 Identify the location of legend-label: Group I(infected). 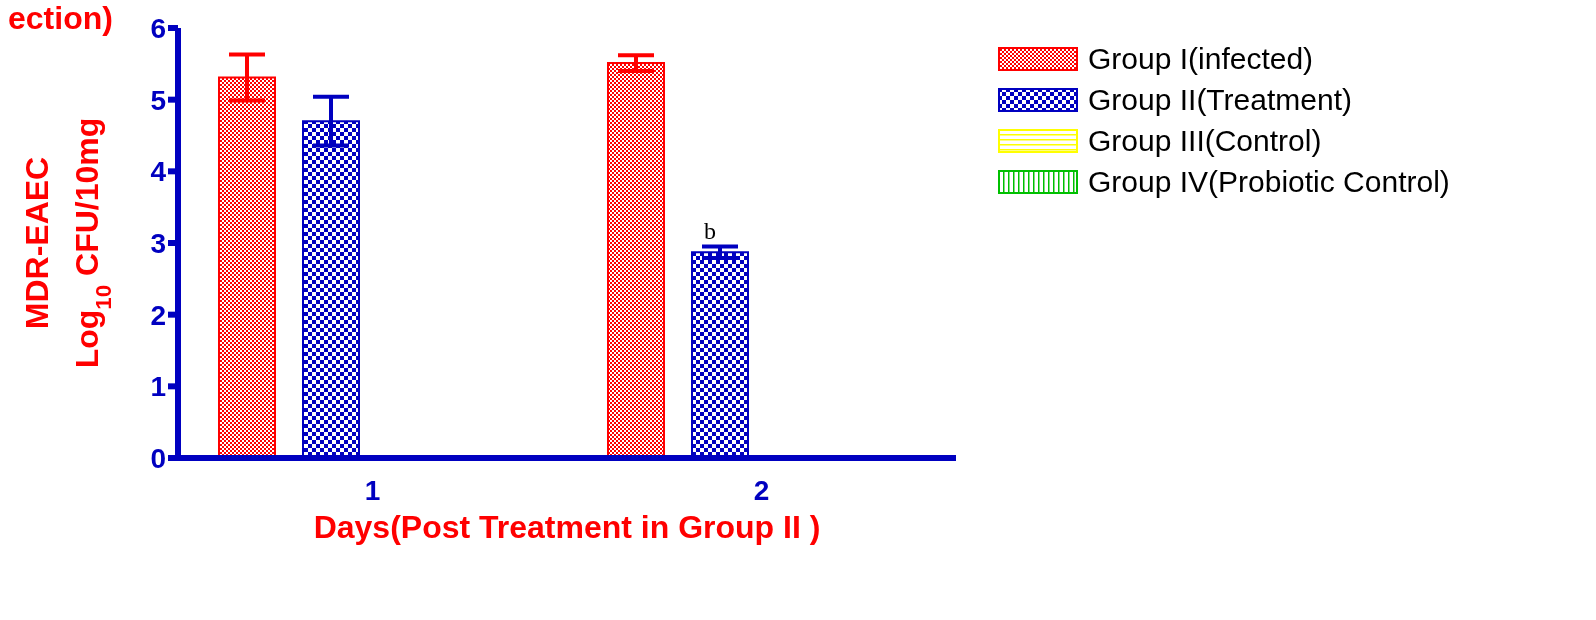
(1201, 59).